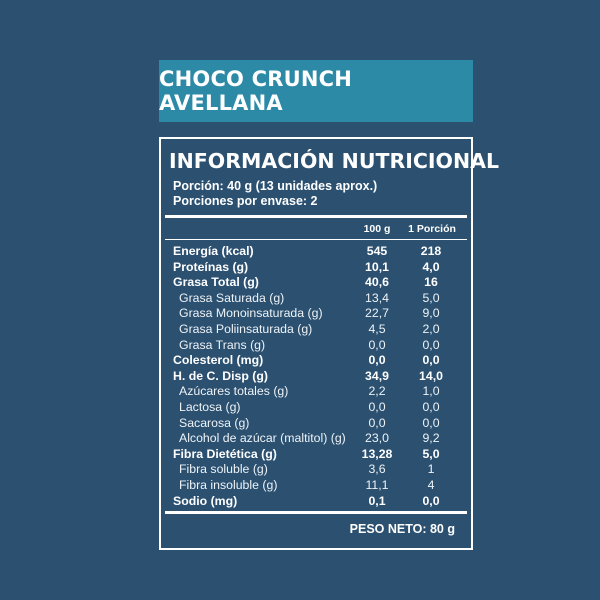 The width and height of the screenshot is (600, 600). I want to click on divider-thick, so click(316, 216).